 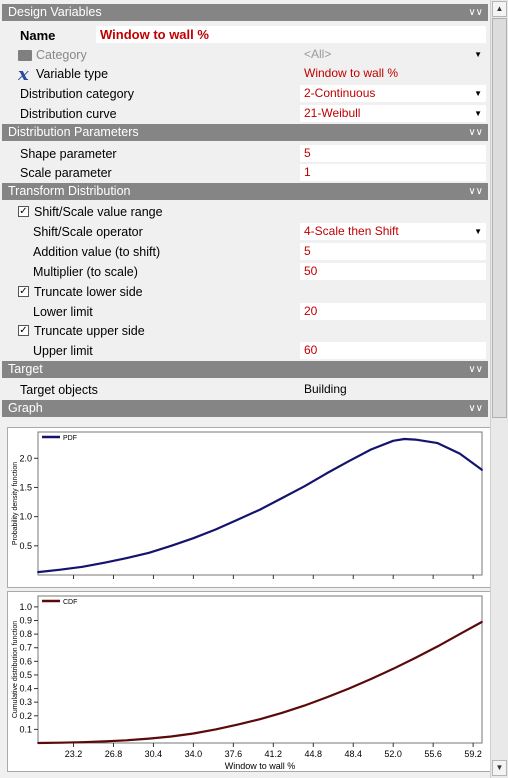 What do you see at coordinates (245, 55) in the screenshot?
I see `category-row: Category <All> ▼` at bounding box center [245, 55].